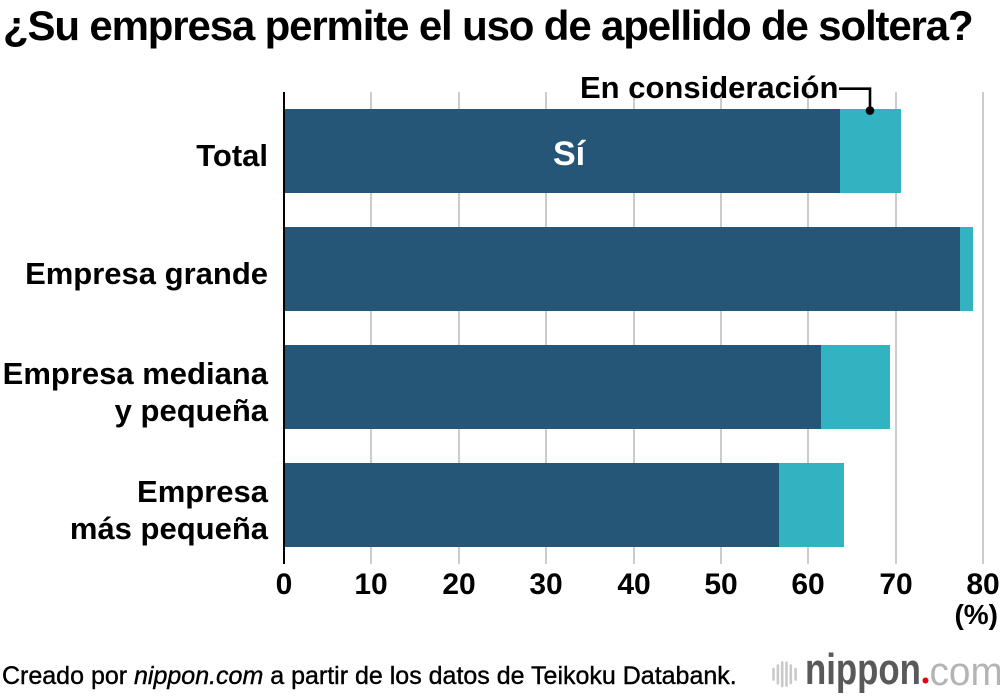 This screenshot has height=696, width=1000. Describe the element at coordinates (965, 671) in the screenshot. I see `svg-text: com` at that location.